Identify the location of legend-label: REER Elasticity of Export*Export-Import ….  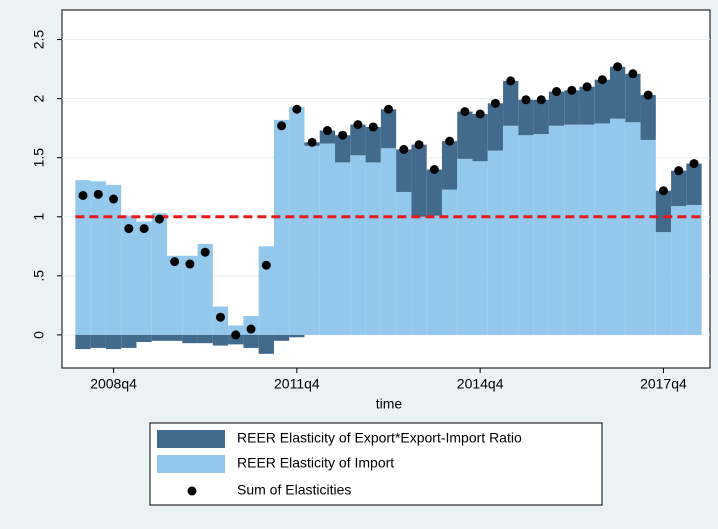
(379, 438).